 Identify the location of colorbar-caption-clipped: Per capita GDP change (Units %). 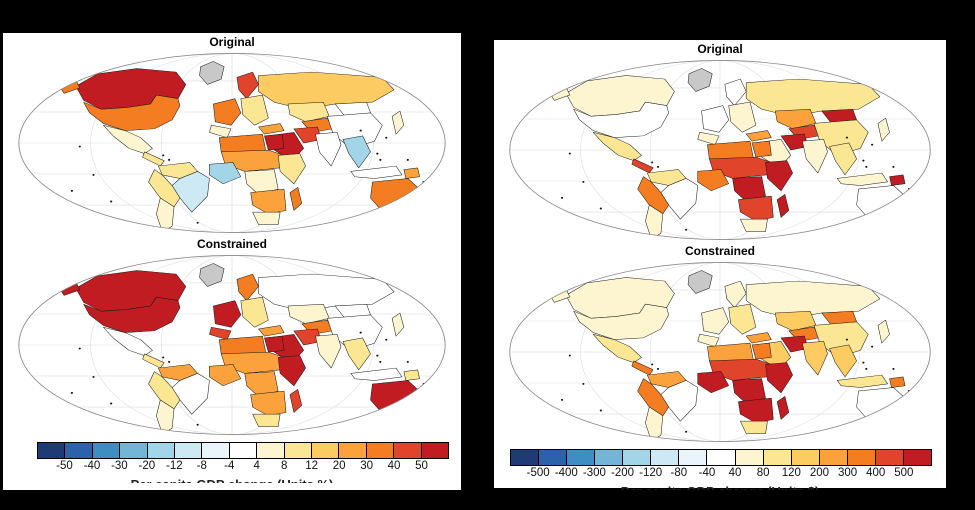
(232, 480).